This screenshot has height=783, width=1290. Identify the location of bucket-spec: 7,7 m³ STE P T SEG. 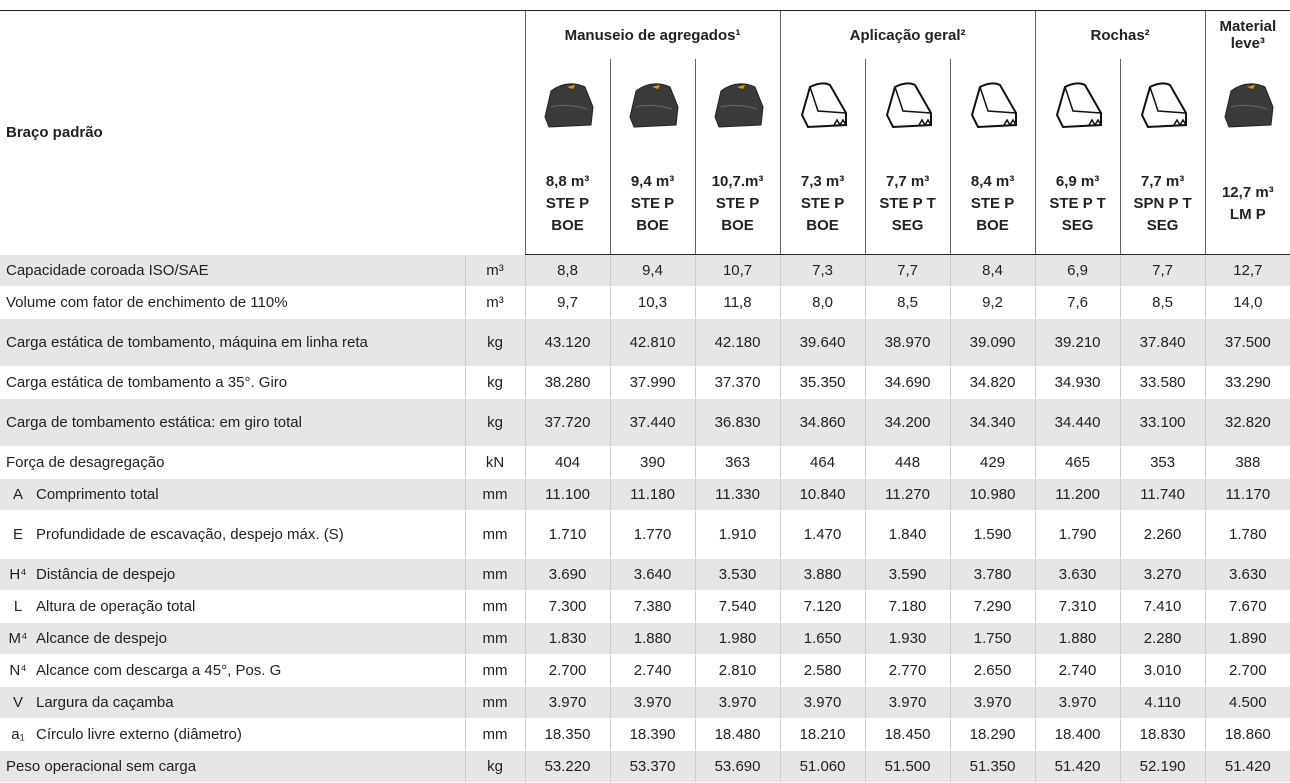
(907, 204).